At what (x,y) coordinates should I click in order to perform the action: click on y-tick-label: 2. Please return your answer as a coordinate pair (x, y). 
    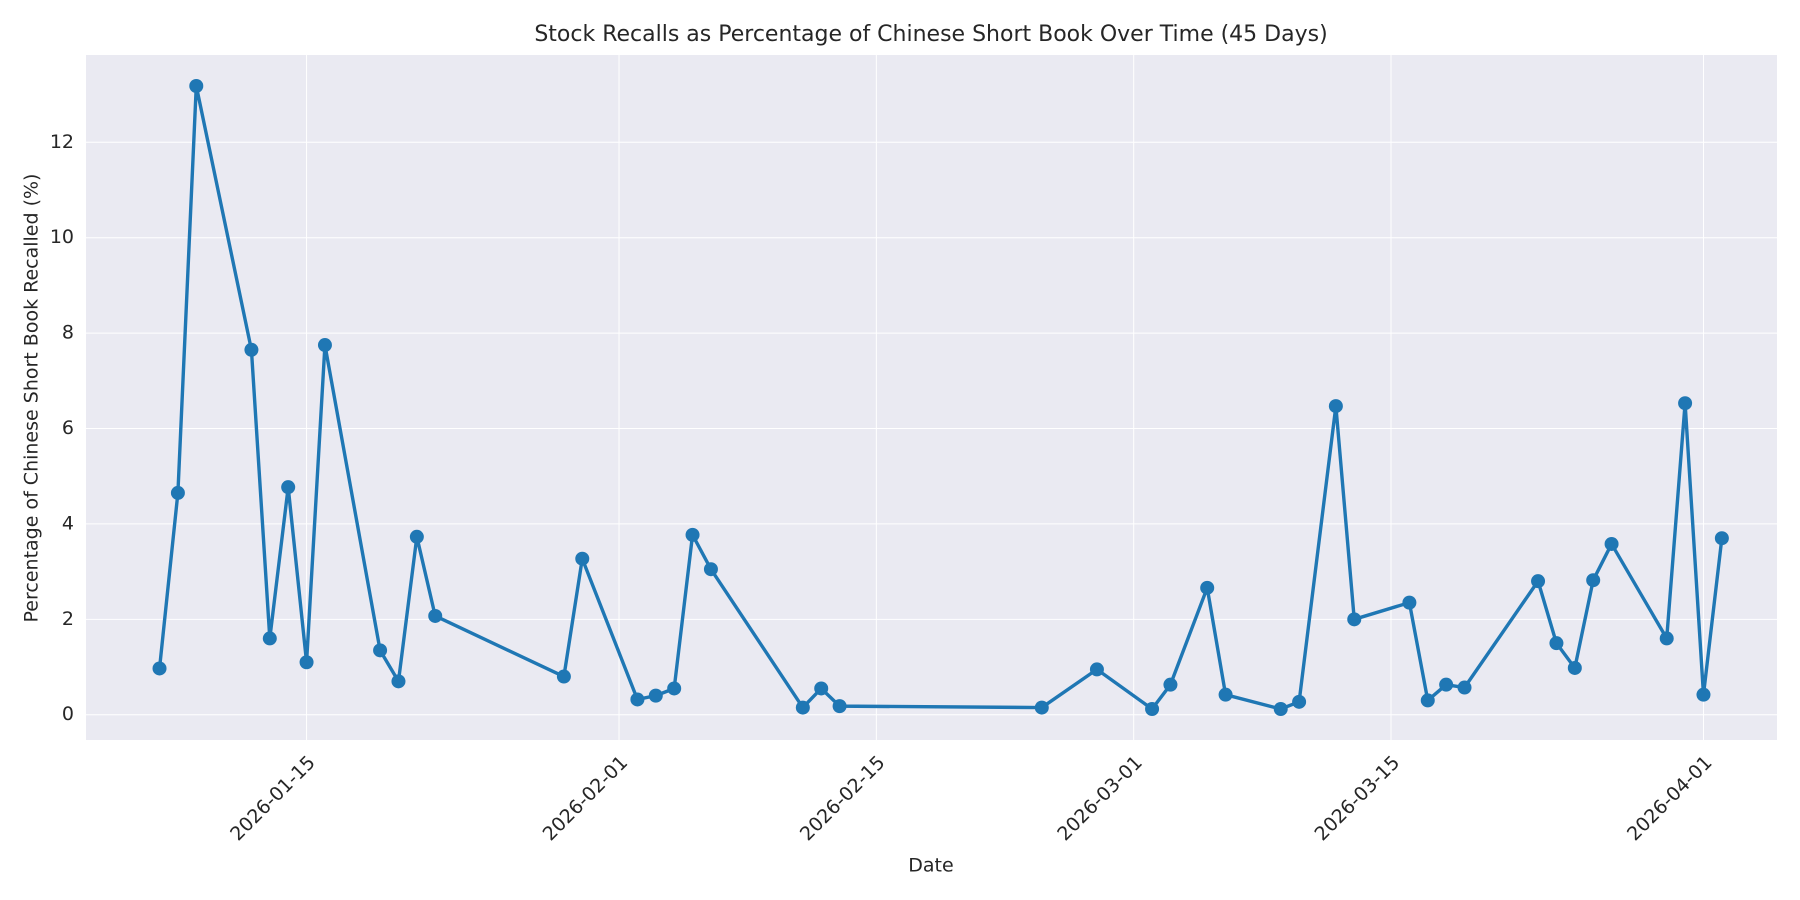
    Looking at the image, I should click on (68, 619).